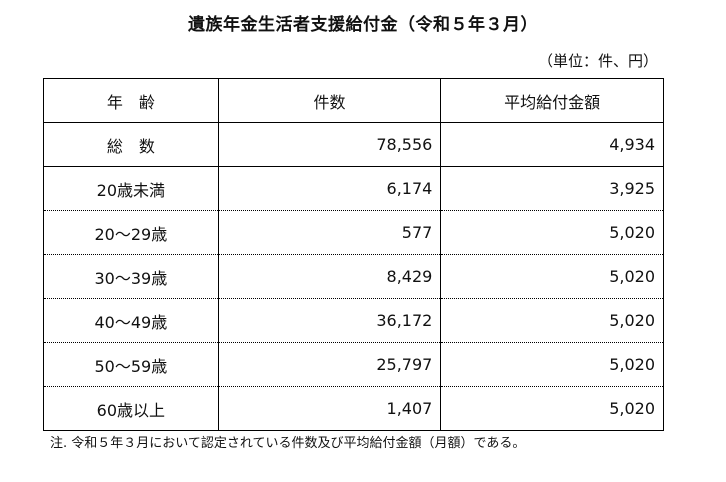 This screenshot has height=482, width=726. What do you see at coordinates (131, 188) in the screenshot?
I see `row-label: 20歳未満` at bounding box center [131, 188].